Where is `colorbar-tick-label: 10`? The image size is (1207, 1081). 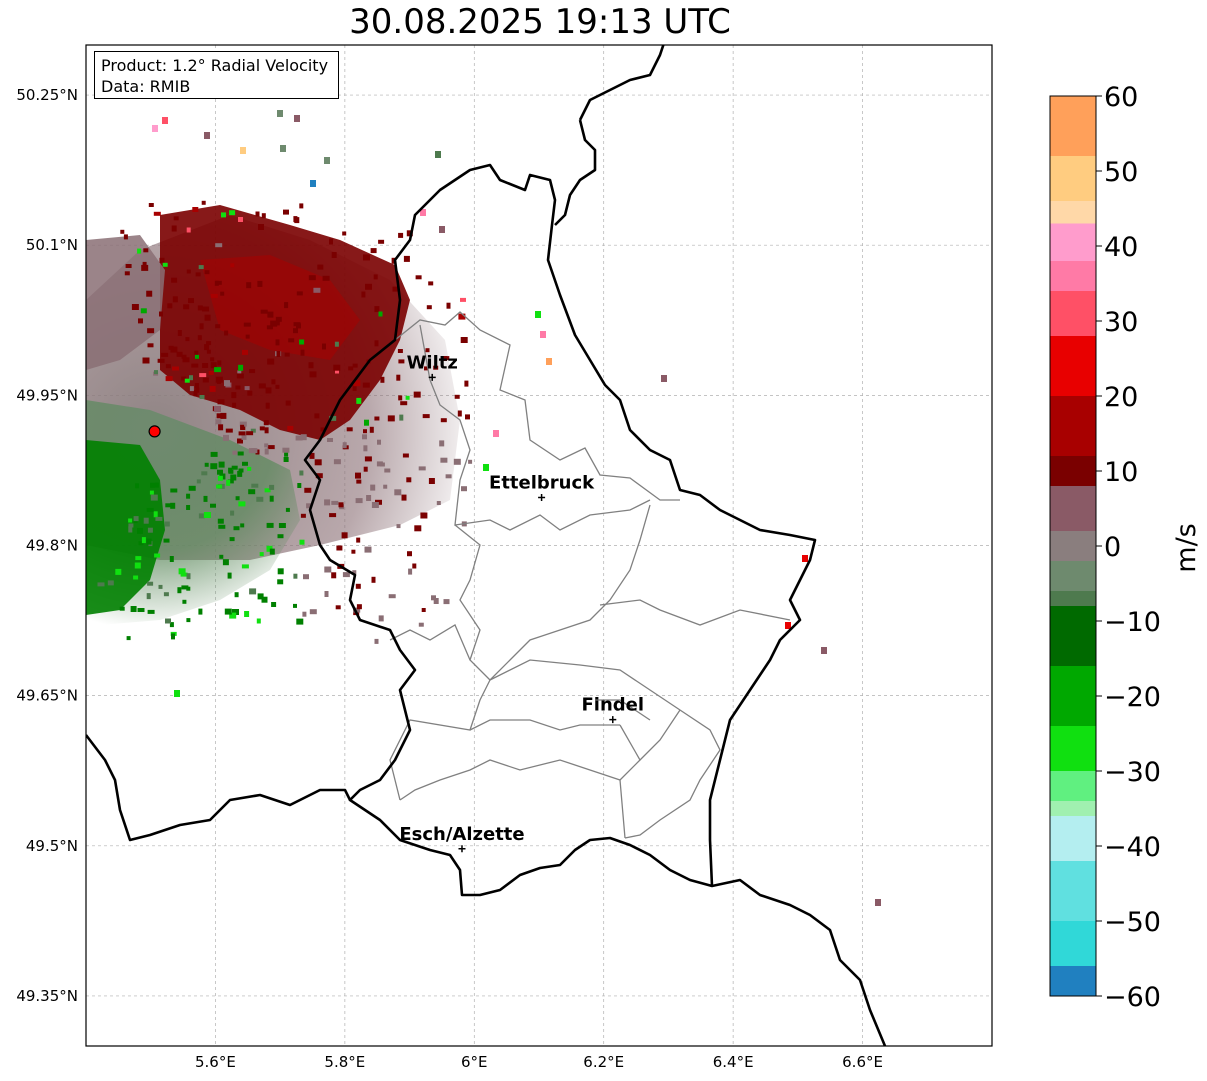 colorbar-tick-label: 10 is located at coordinates (1121, 472).